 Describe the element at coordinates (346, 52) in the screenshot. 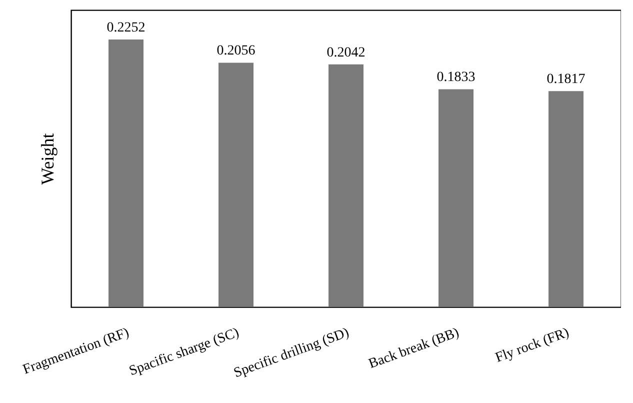

I see `data-label: 0.2042` at that location.